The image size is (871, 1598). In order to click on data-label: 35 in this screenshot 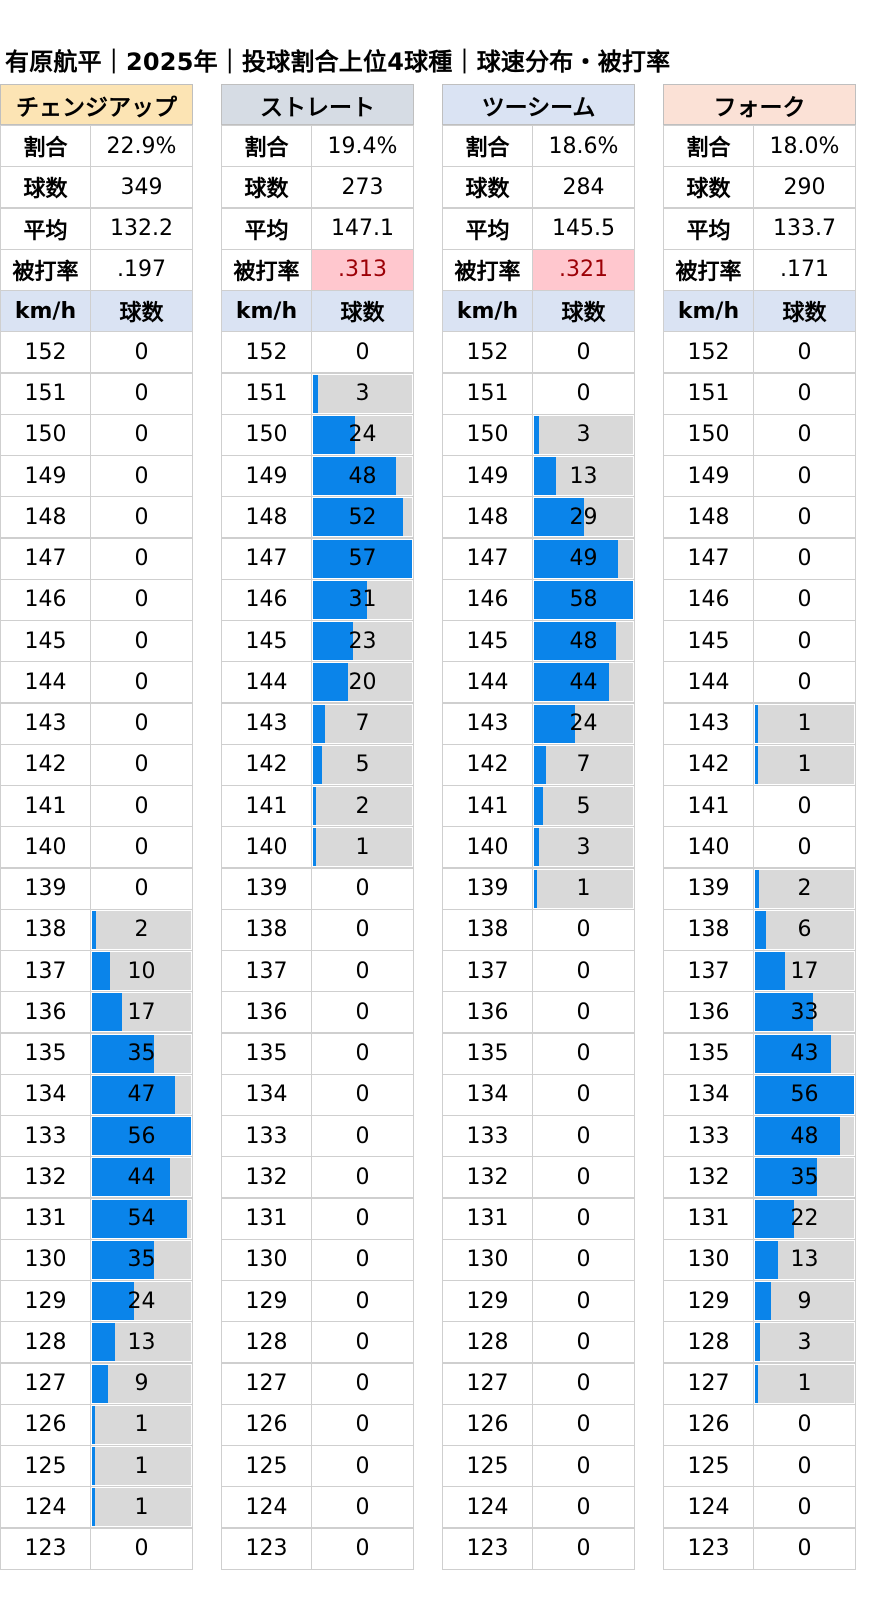, I will do `click(804, 1177)`.